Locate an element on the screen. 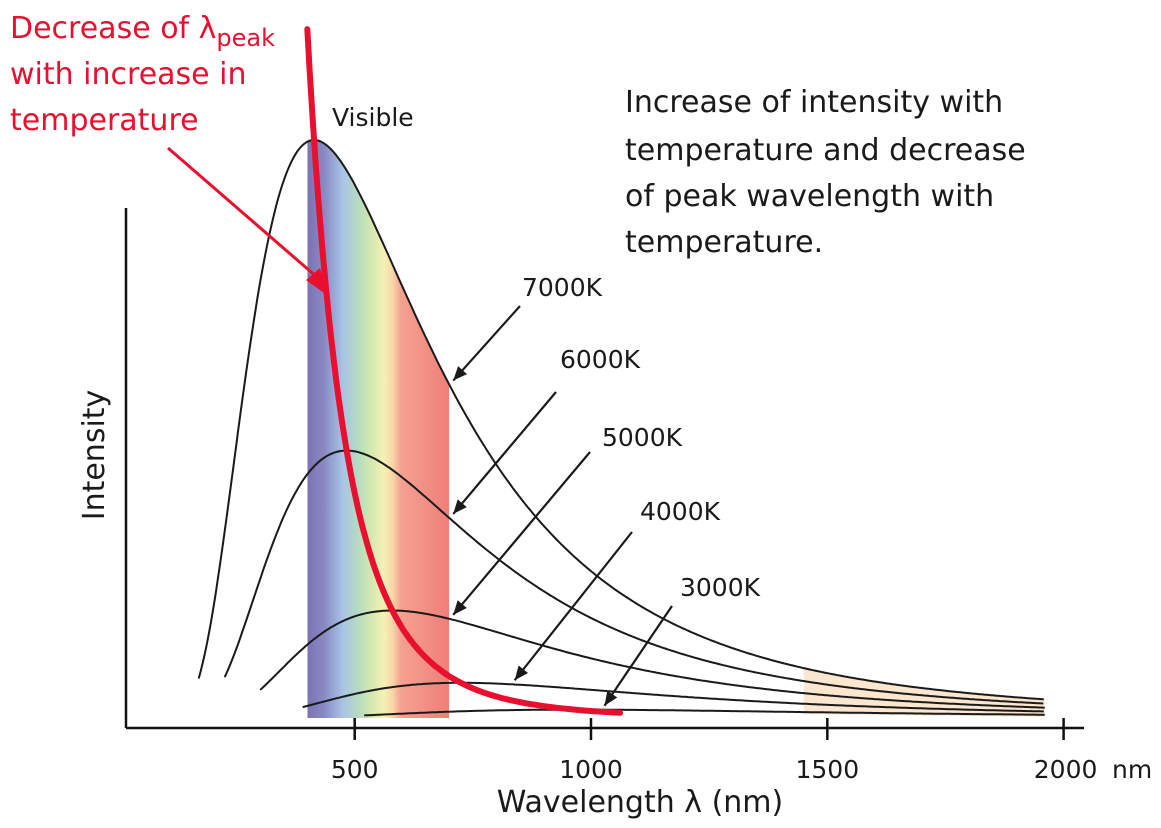 The width and height of the screenshot is (1161, 828). curve-3000K is located at coordinates (704, 712).